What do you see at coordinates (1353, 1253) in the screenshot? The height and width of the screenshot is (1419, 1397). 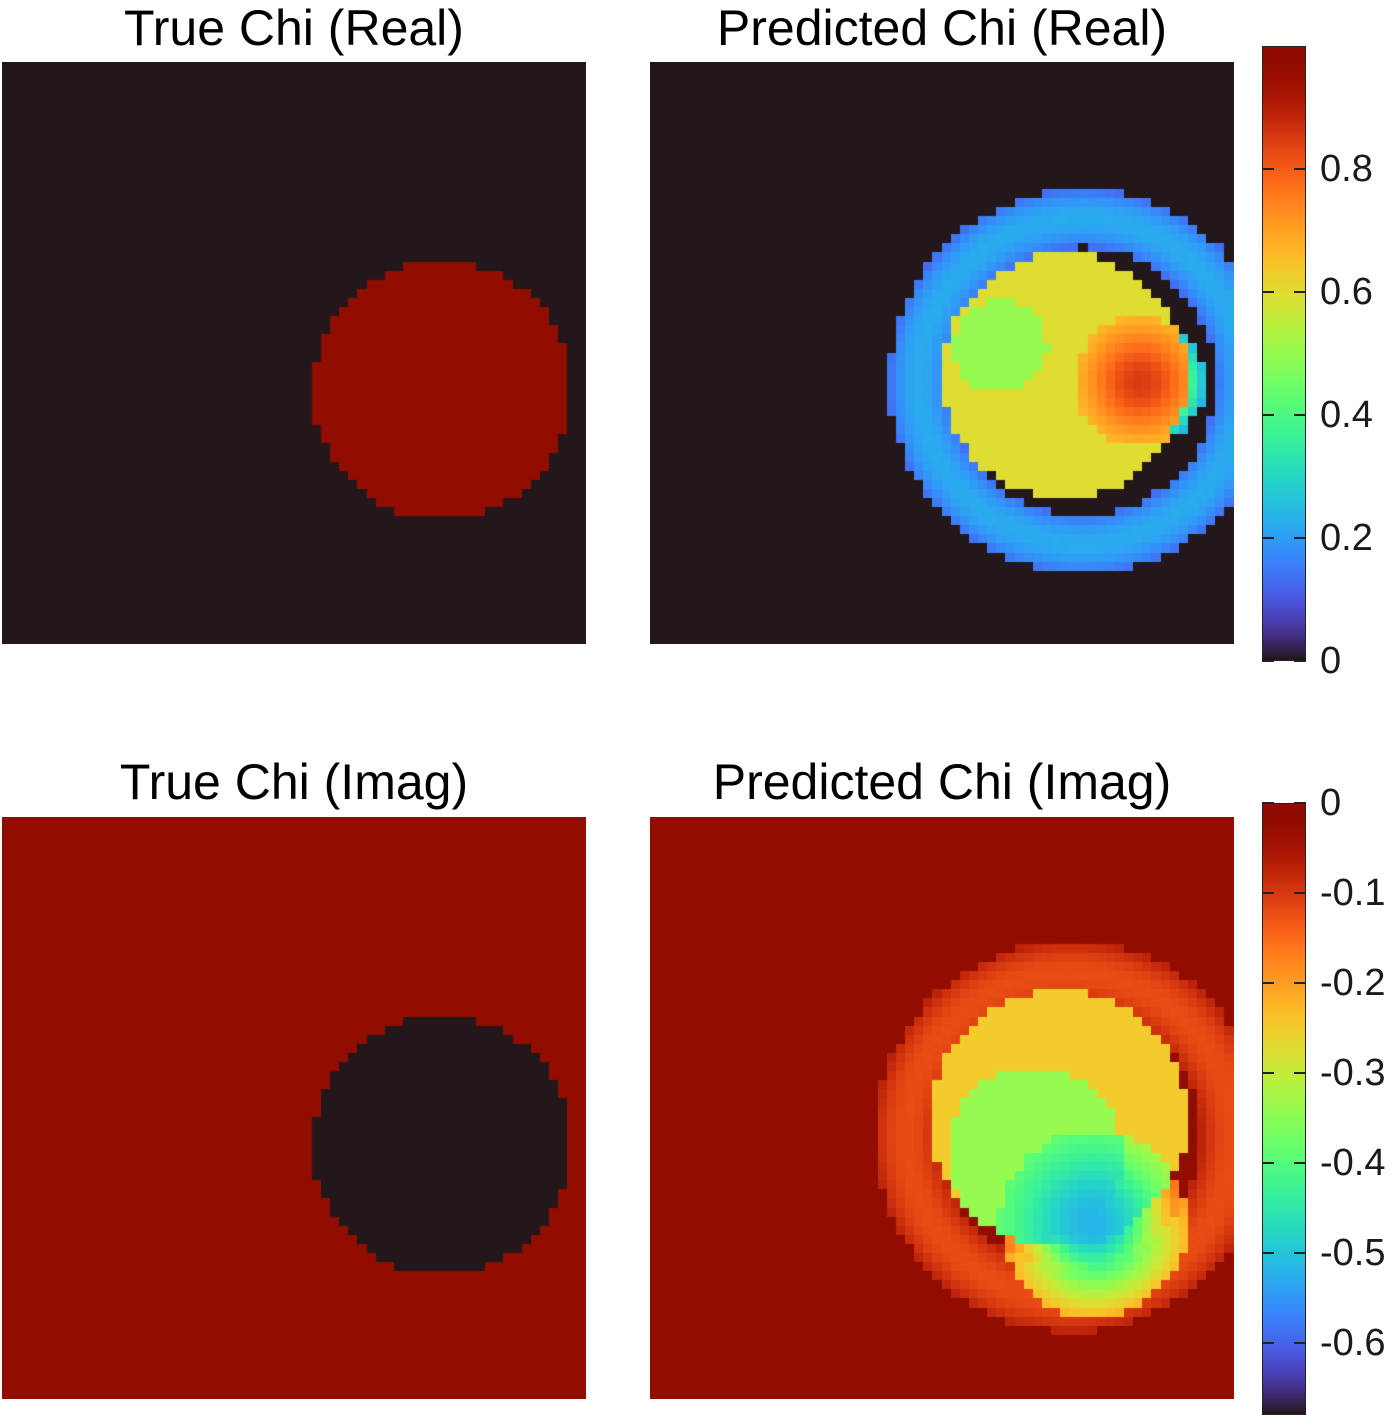 I see `colorbar-tick-label: -0.5` at bounding box center [1353, 1253].